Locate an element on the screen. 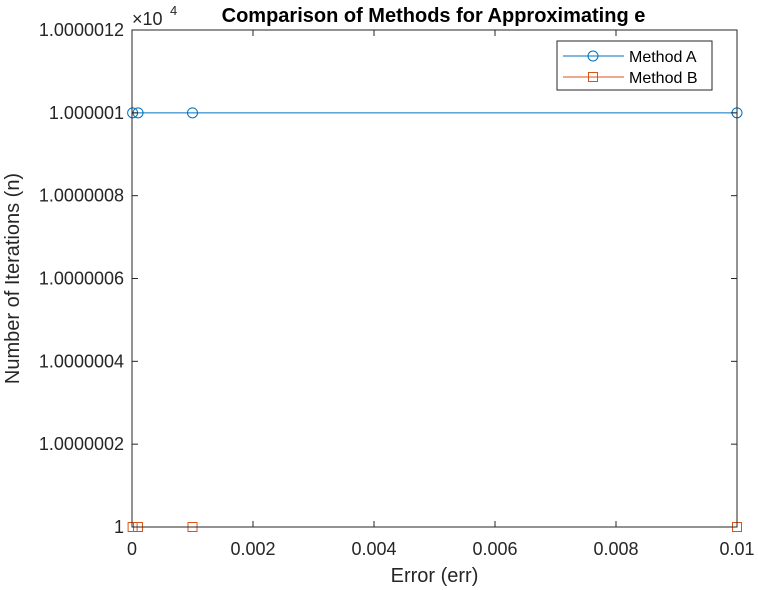 The image size is (758, 590). y-tick-label: 1.0000004 is located at coordinates (81, 361).